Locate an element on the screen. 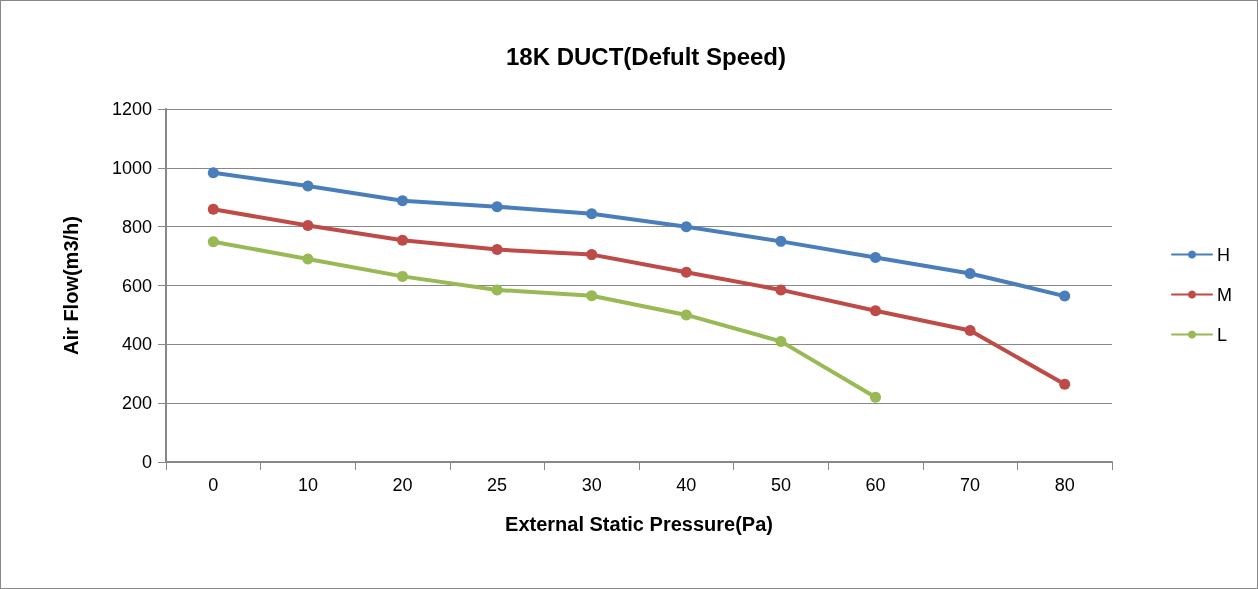 The height and width of the screenshot is (589, 1258). y-tick-label: 1200 is located at coordinates (131, 109).